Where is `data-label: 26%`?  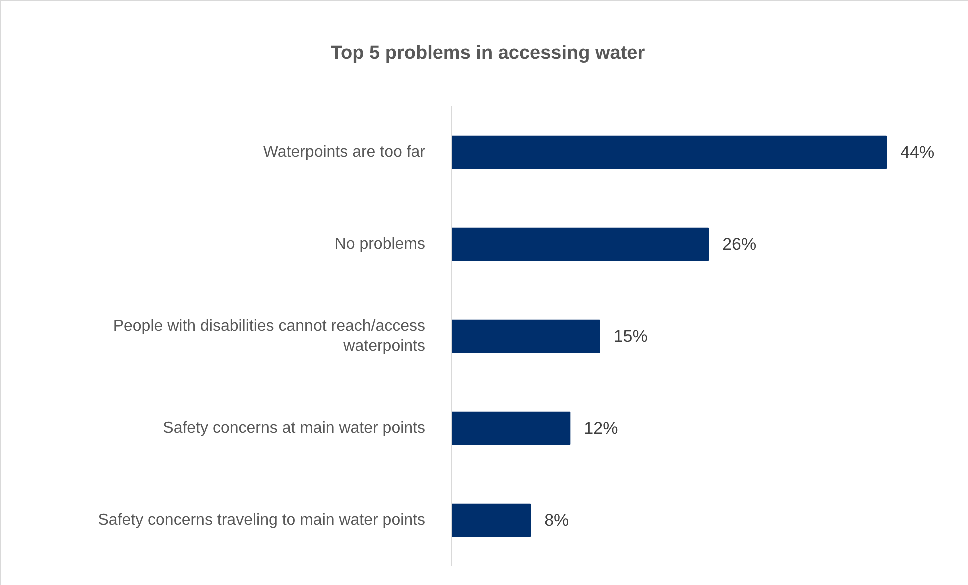 data-label: 26% is located at coordinates (739, 244).